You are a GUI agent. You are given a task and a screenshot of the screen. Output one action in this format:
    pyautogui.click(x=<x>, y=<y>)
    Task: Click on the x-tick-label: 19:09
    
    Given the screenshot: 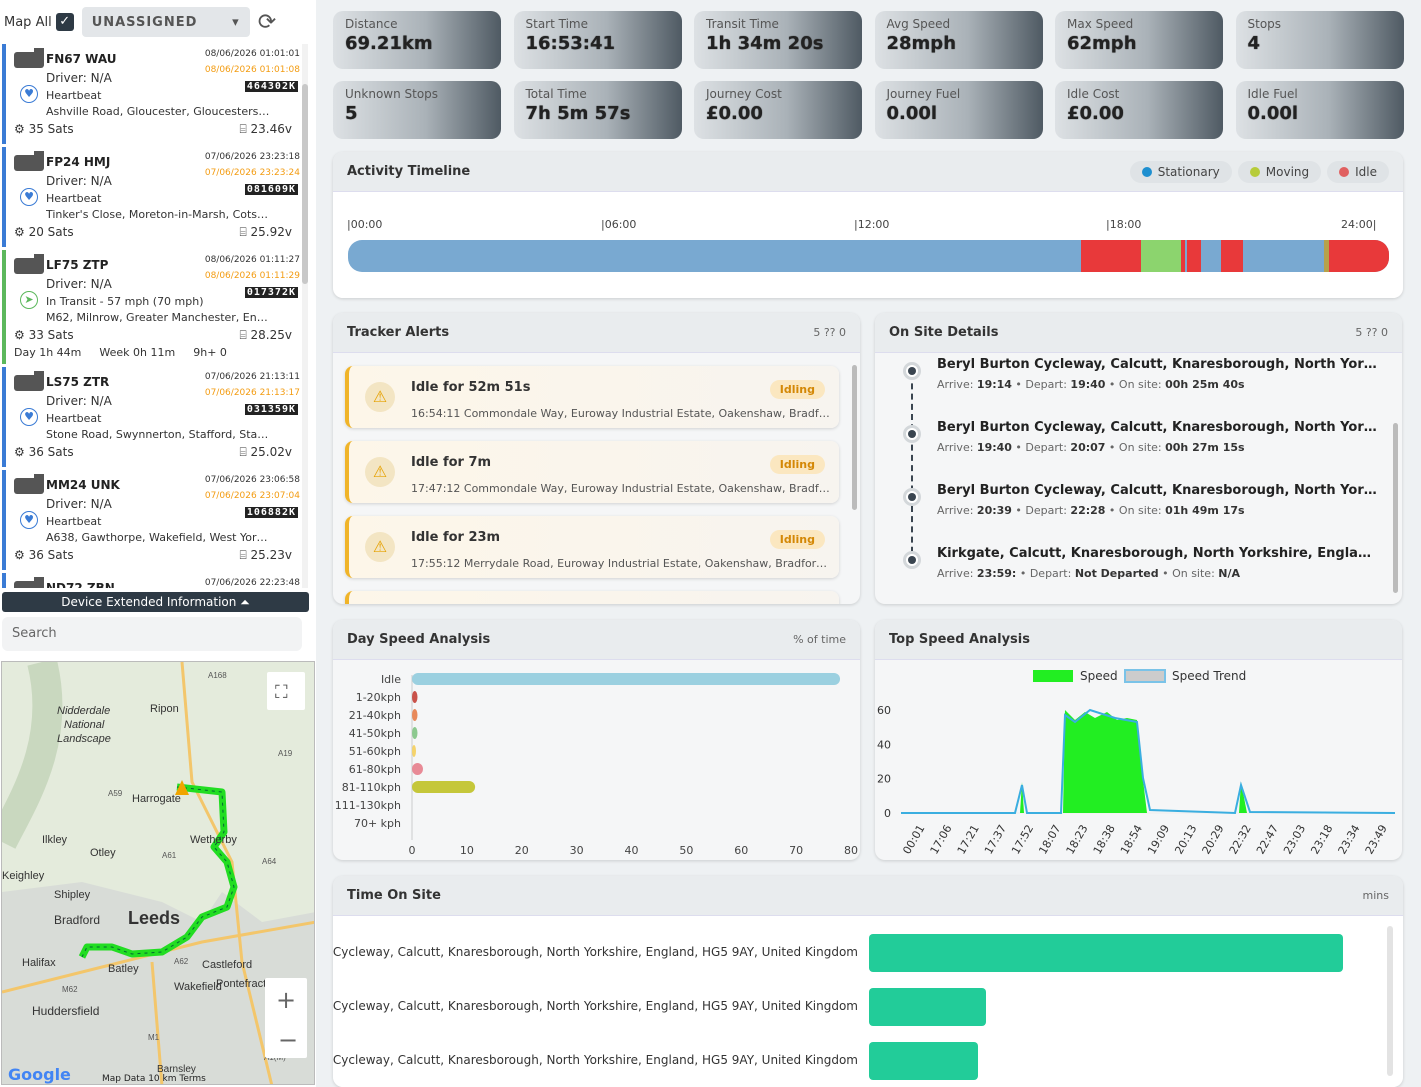 What is the action you would take?
    pyautogui.click(x=1158, y=840)
    